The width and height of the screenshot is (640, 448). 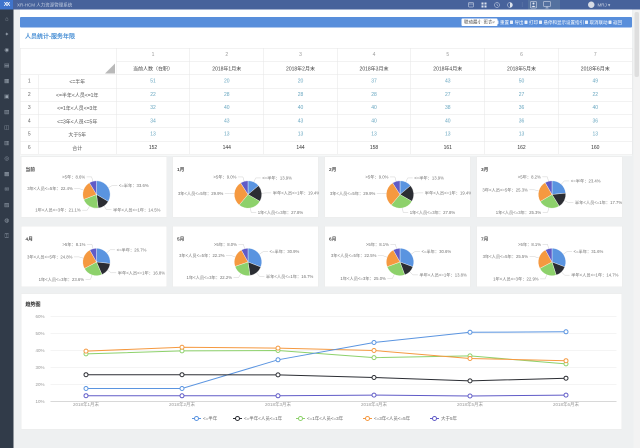 I want to click on svg-text: <=半年：26.7%, so click(x=132, y=249).